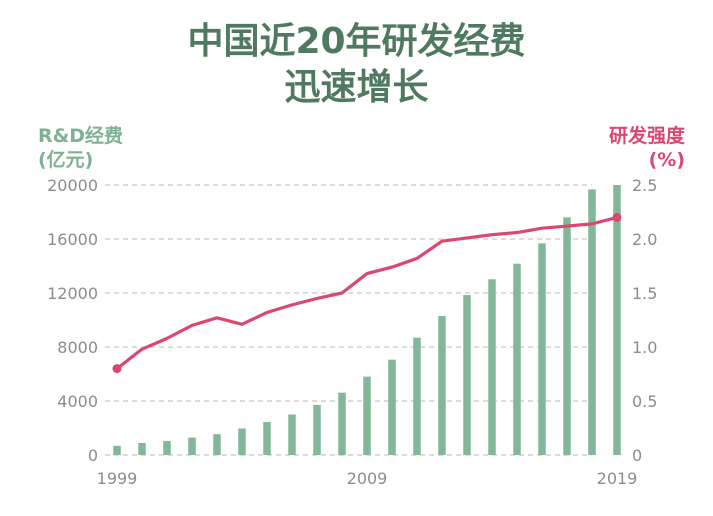  Describe the element at coordinates (72, 239) in the screenshot. I see `left-tick-label: 16000` at that location.